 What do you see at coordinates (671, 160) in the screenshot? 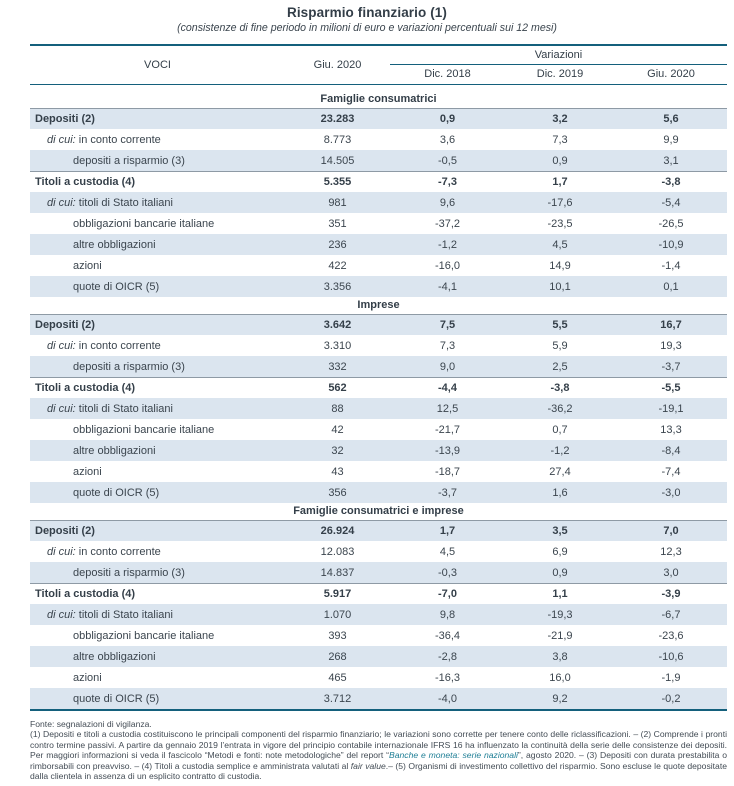
I see `cell-value: 3,1` at bounding box center [671, 160].